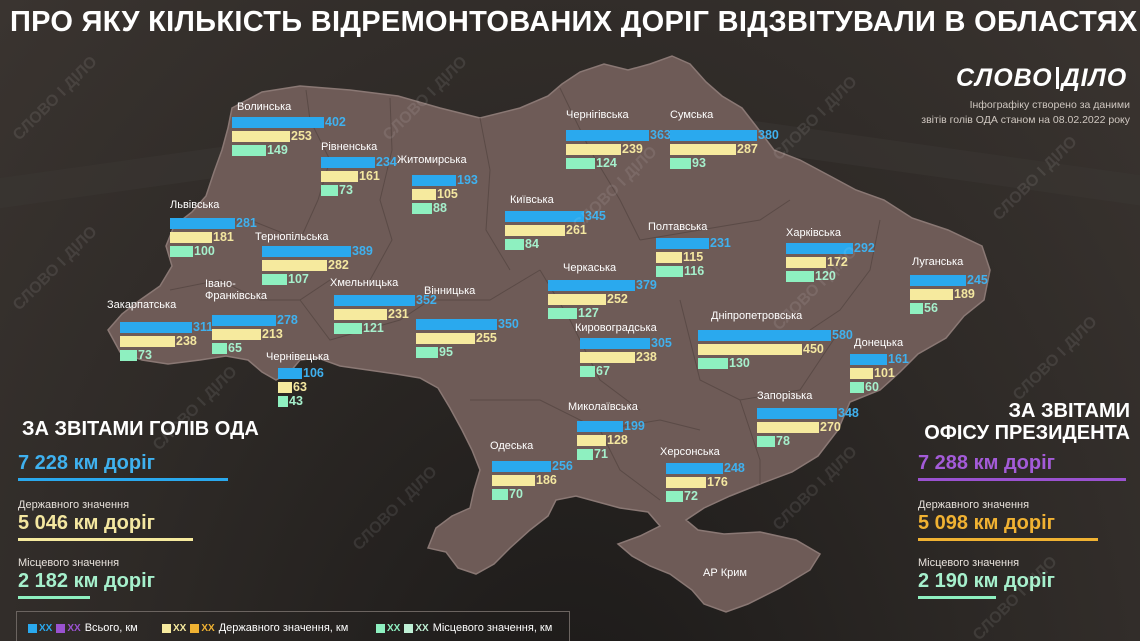  Describe the element at coordinates (142, 305) in the screenshot. I see `region-name-label: Закарпатська` at that location.